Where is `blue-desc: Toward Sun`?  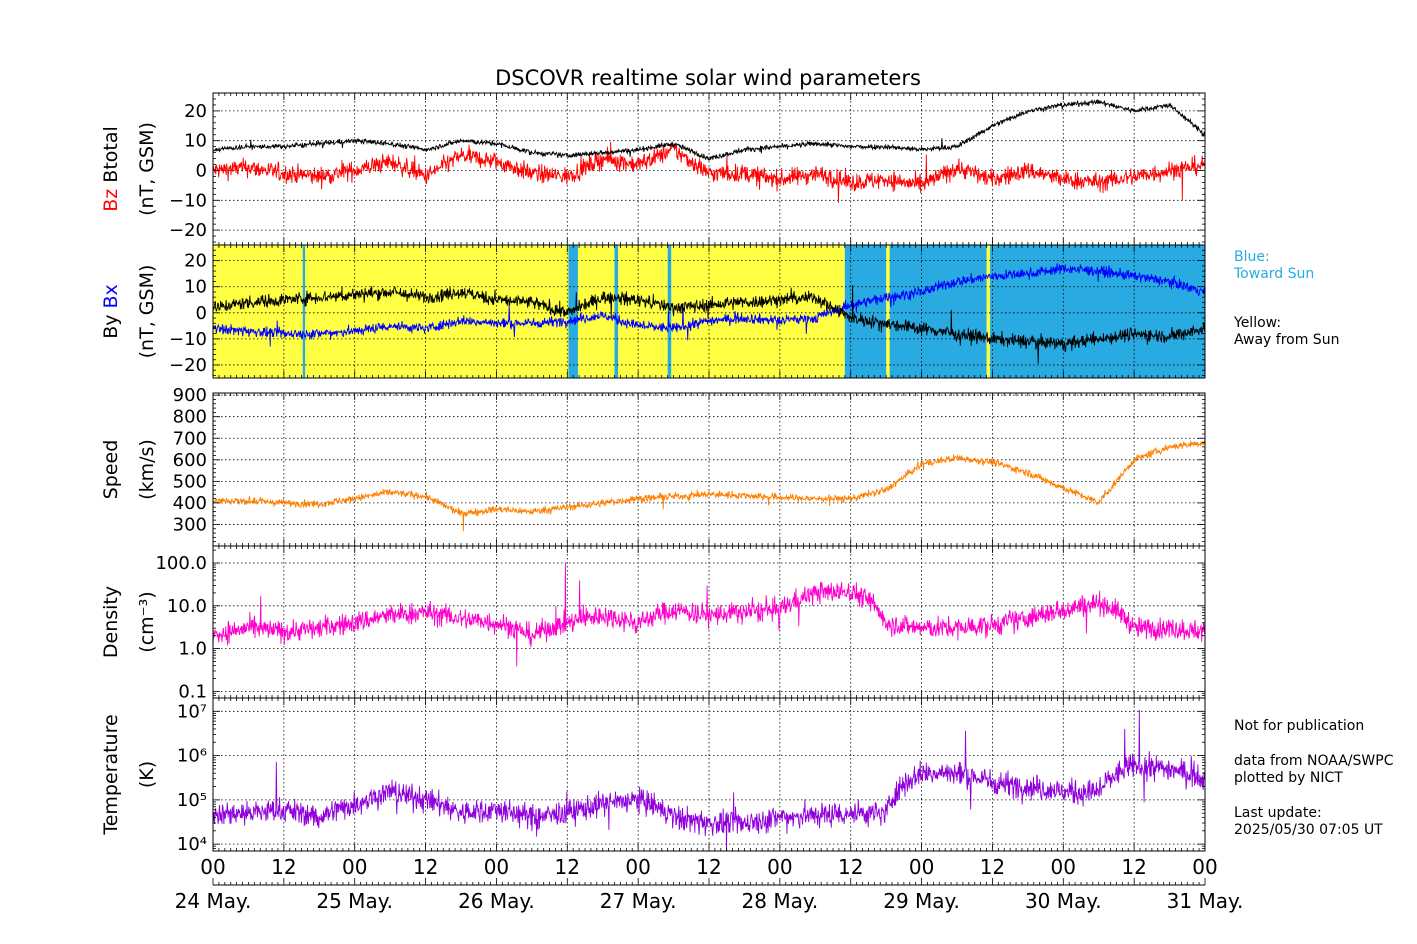 blue-desc: Toward Sun is located at coordinates (1273, 274).